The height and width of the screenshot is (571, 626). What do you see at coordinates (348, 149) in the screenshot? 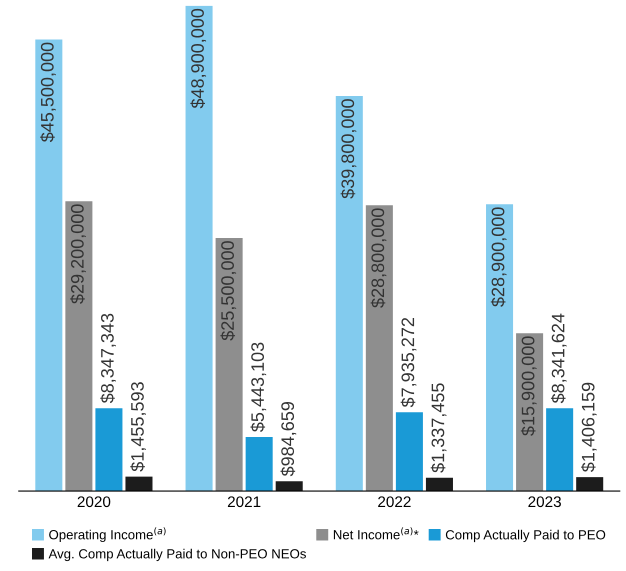
I see `data-label: $39,800,000` at bounding box center [348, 149].